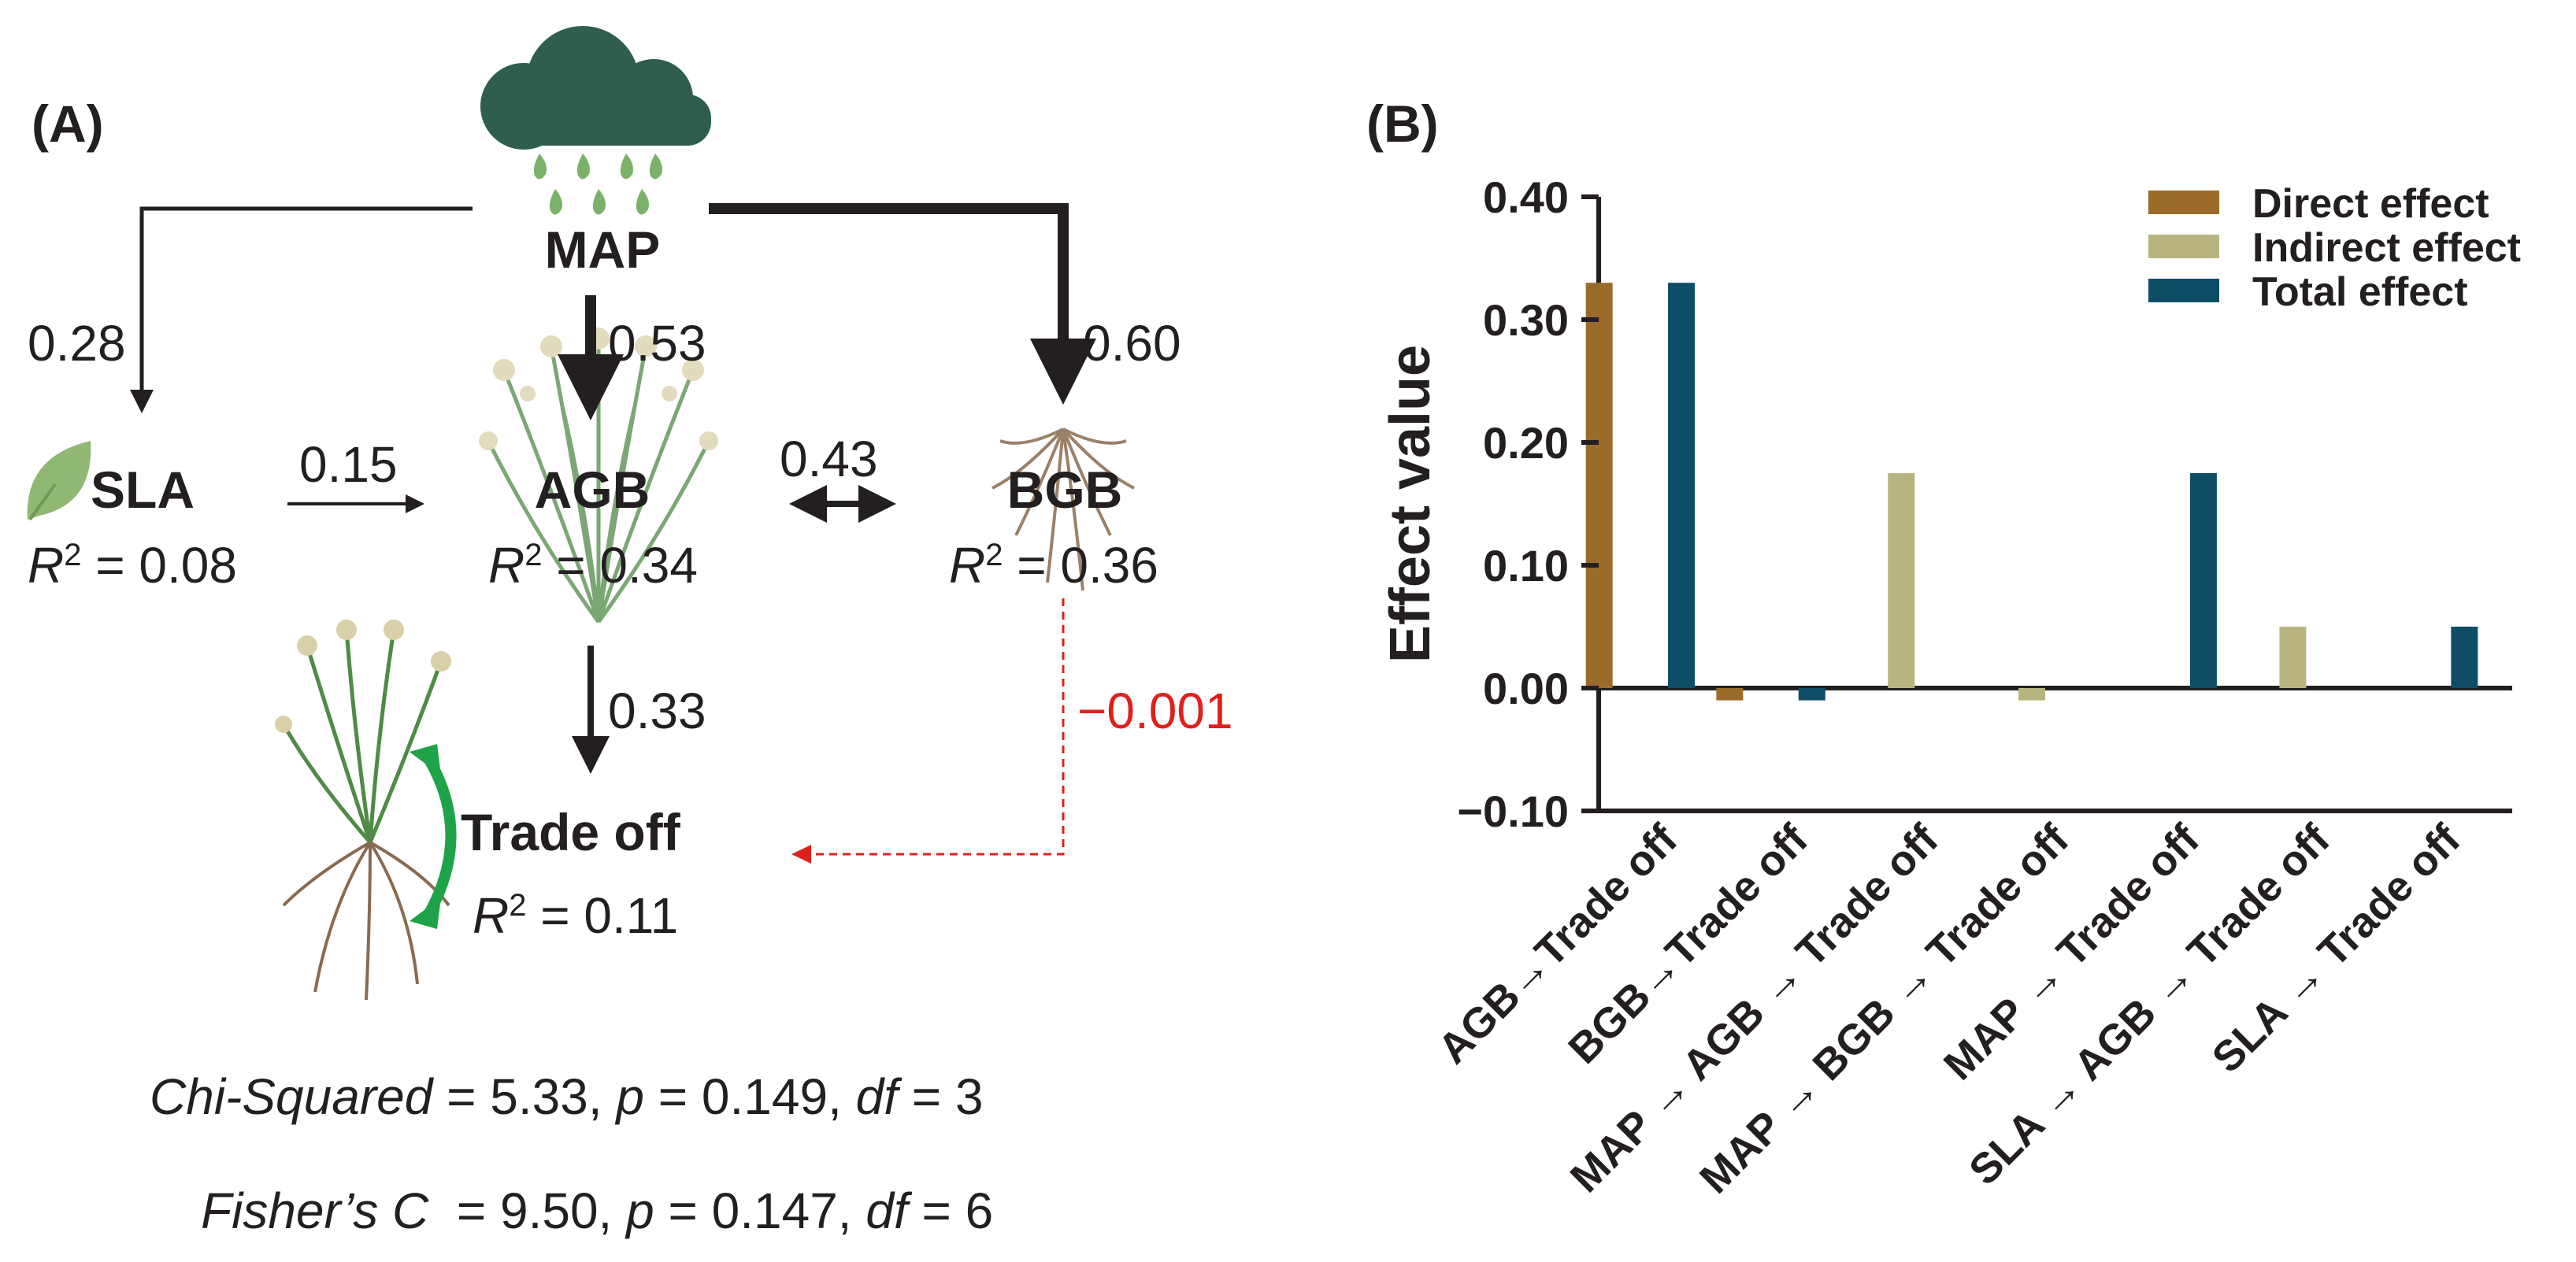 Image resolution: width=2576 pixels, height=1262 pixels. I want to click on x-category-label: SLA → Trade off, so click(2336, 949).